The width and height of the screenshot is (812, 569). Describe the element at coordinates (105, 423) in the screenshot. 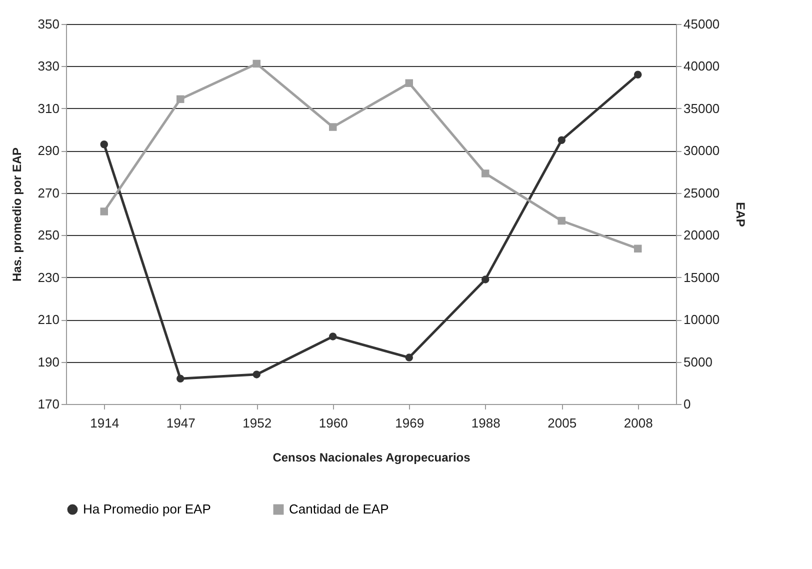

I see `x-tick-label: 1914` at that location.